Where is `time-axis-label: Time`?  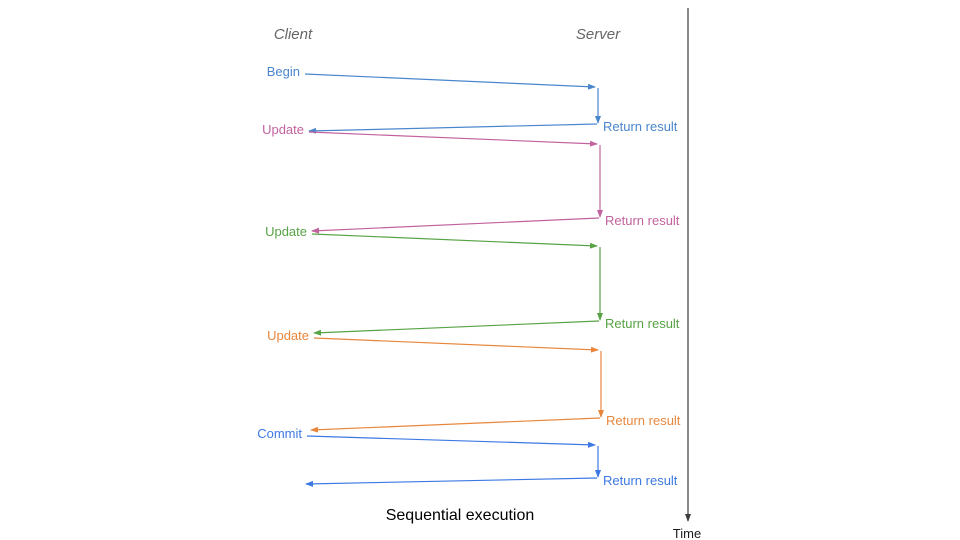
time-axis-label: Time is located at coordinates (687, 533).